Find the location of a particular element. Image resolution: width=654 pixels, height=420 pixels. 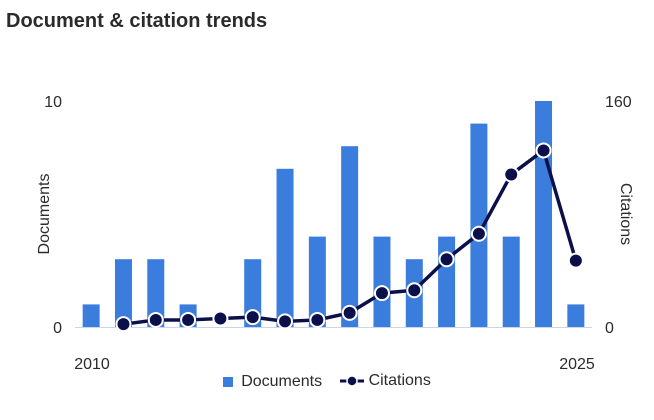

citations-point-2016 is located at coordinates (285, 321).